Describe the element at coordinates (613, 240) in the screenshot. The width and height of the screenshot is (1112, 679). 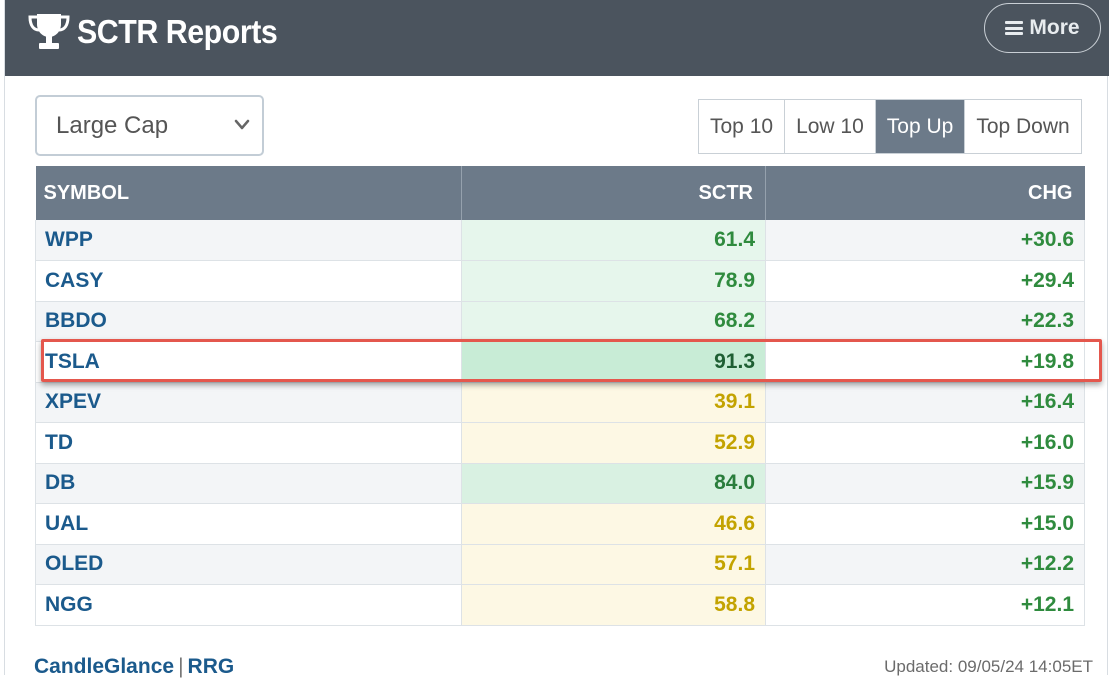
I see `sctr-cell: 61.4` at that location.